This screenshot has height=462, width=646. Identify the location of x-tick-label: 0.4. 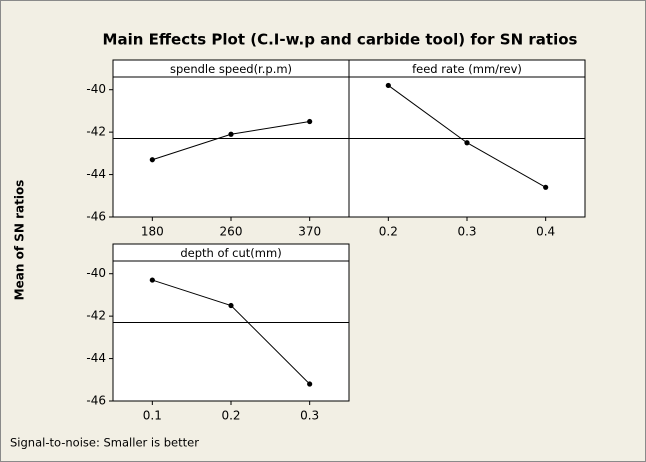
(545, 232).